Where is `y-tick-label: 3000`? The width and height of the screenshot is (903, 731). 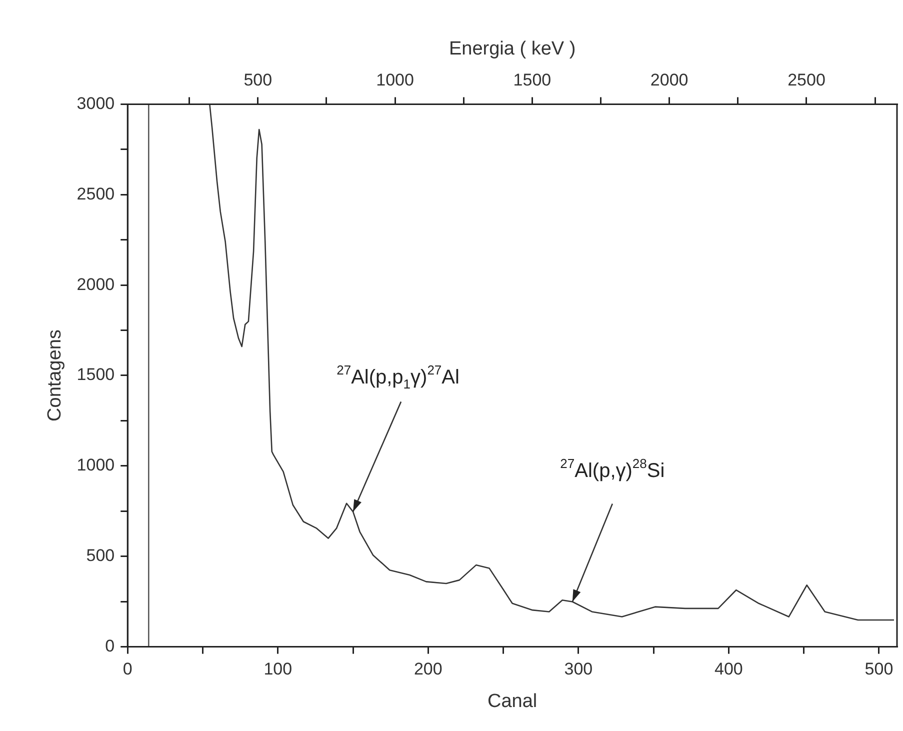
y-tick-label: 3000 is located at coordinates (95, 103).